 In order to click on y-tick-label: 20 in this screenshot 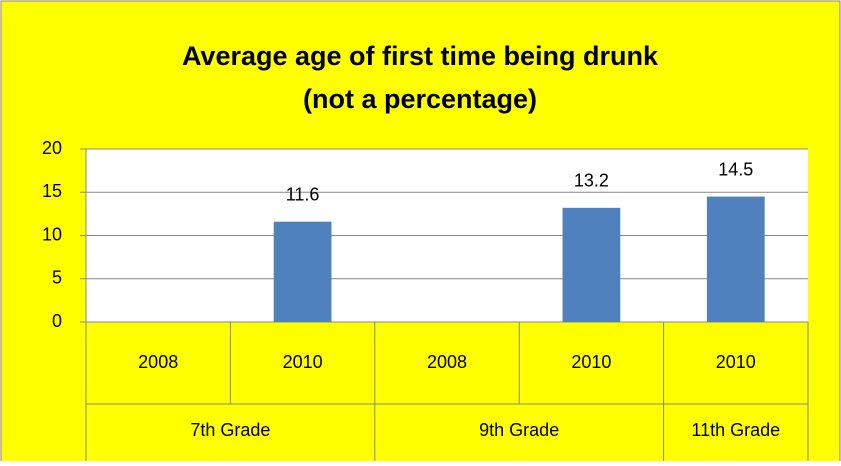, I will do `click(52, 148)`.